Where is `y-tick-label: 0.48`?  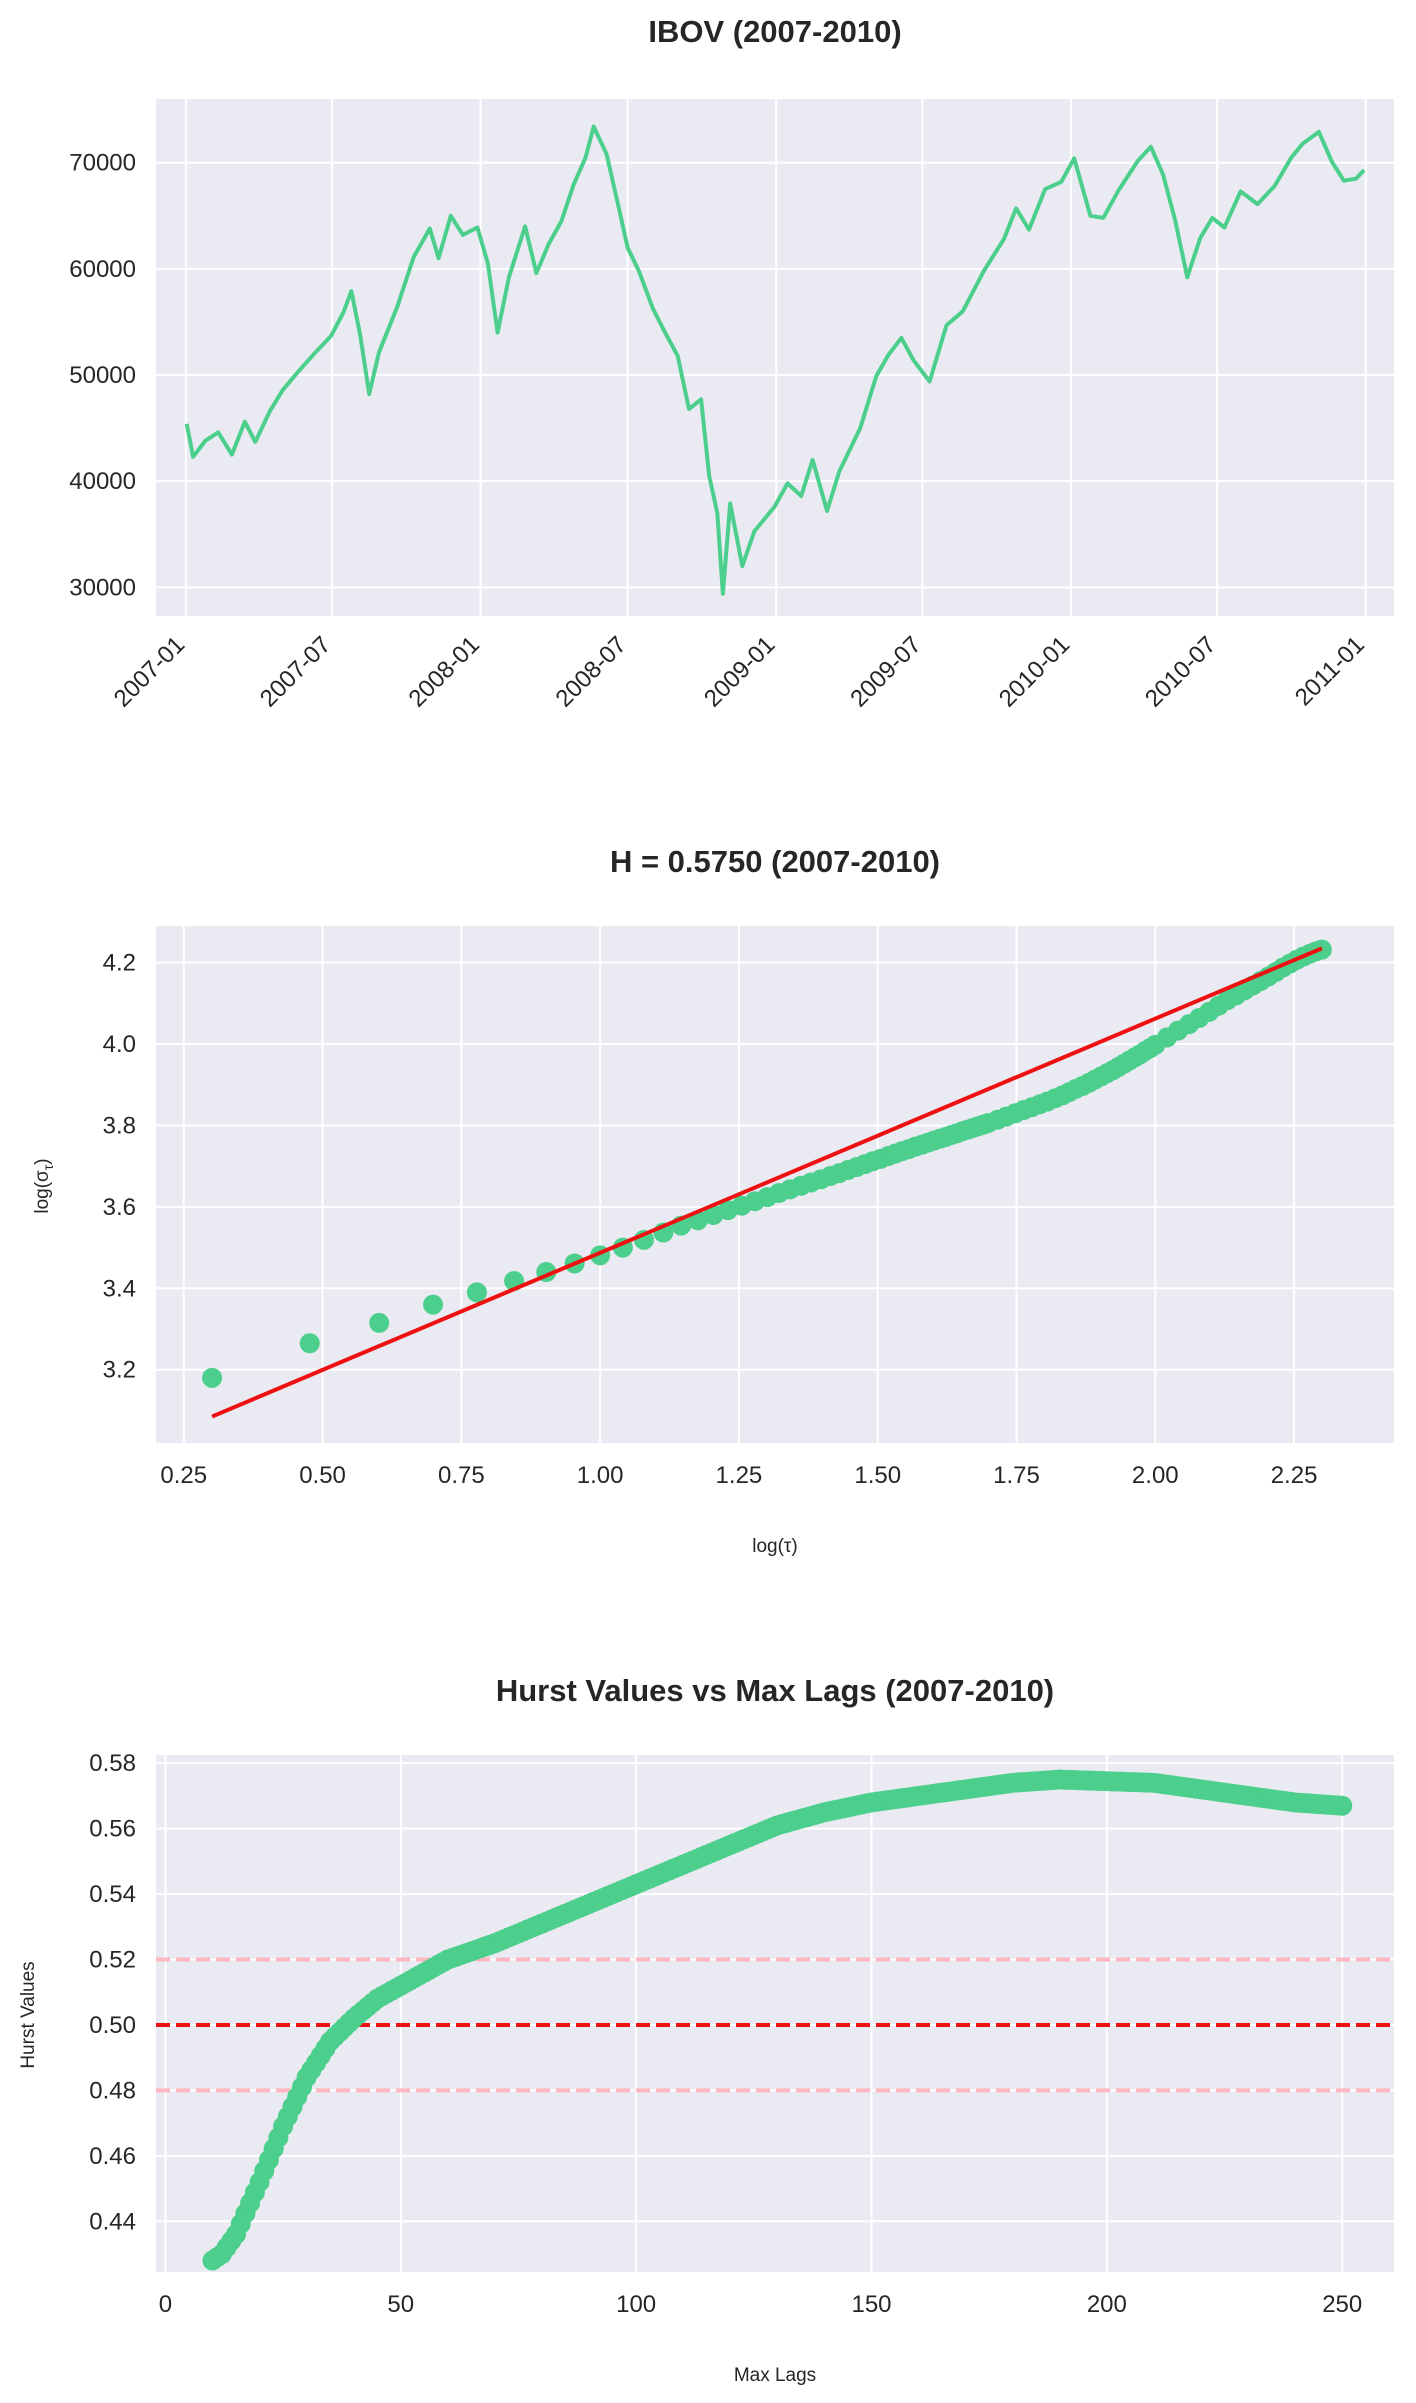
y-tick-label: 0.48 is located at coordinates (112, 2090).